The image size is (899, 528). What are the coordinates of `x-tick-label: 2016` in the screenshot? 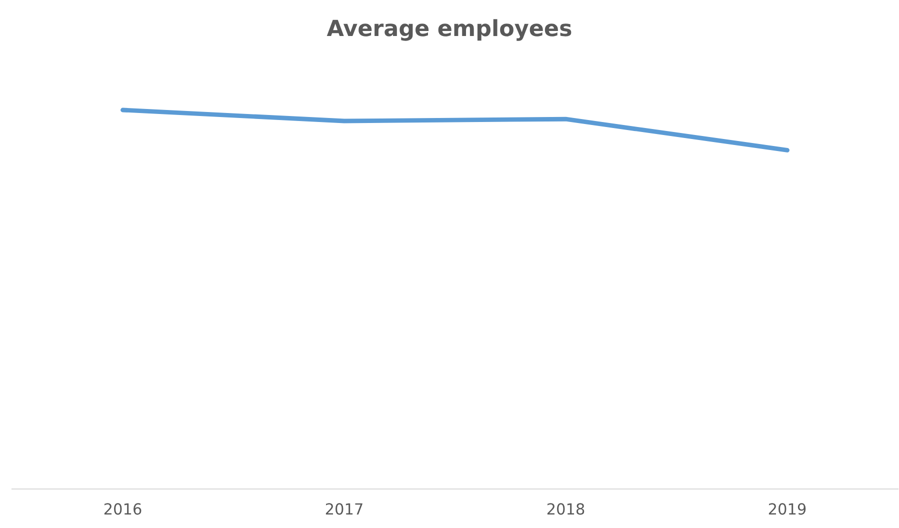 It's located at (123, 509).